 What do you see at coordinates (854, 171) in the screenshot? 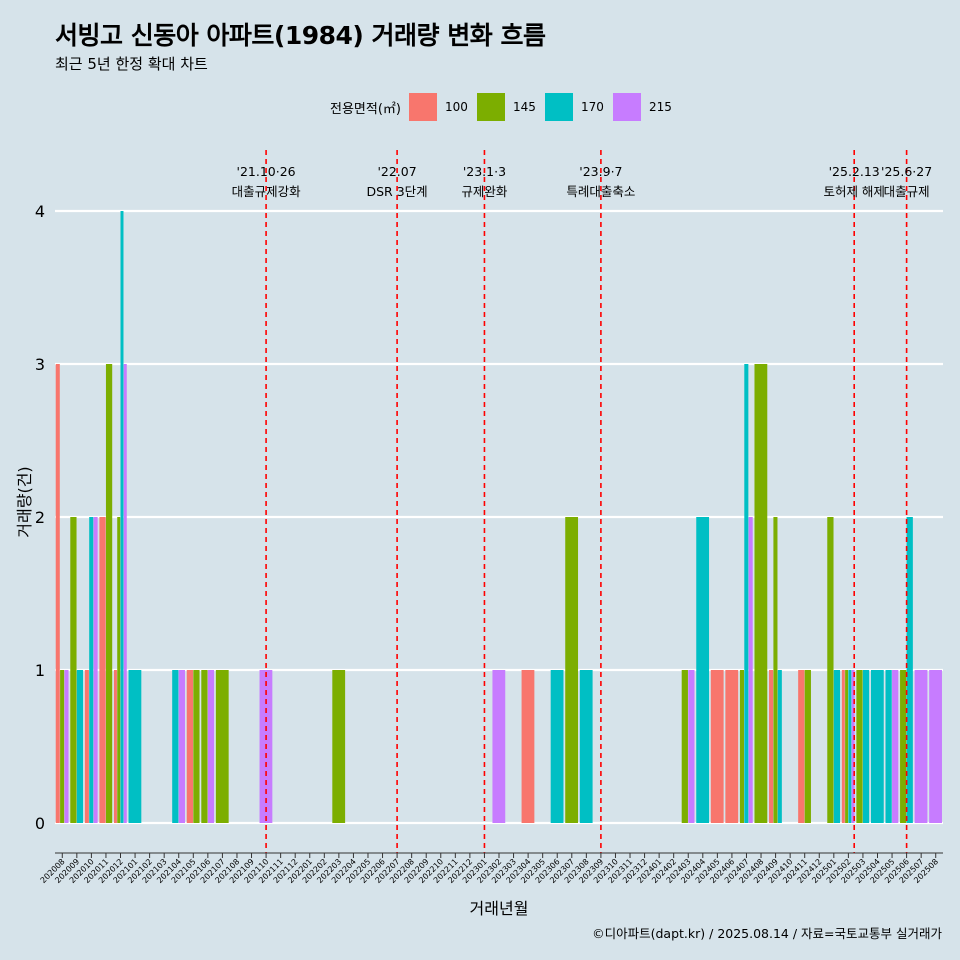
I see `event-date-label: '25.2.13` at bounding box center [854, 171].